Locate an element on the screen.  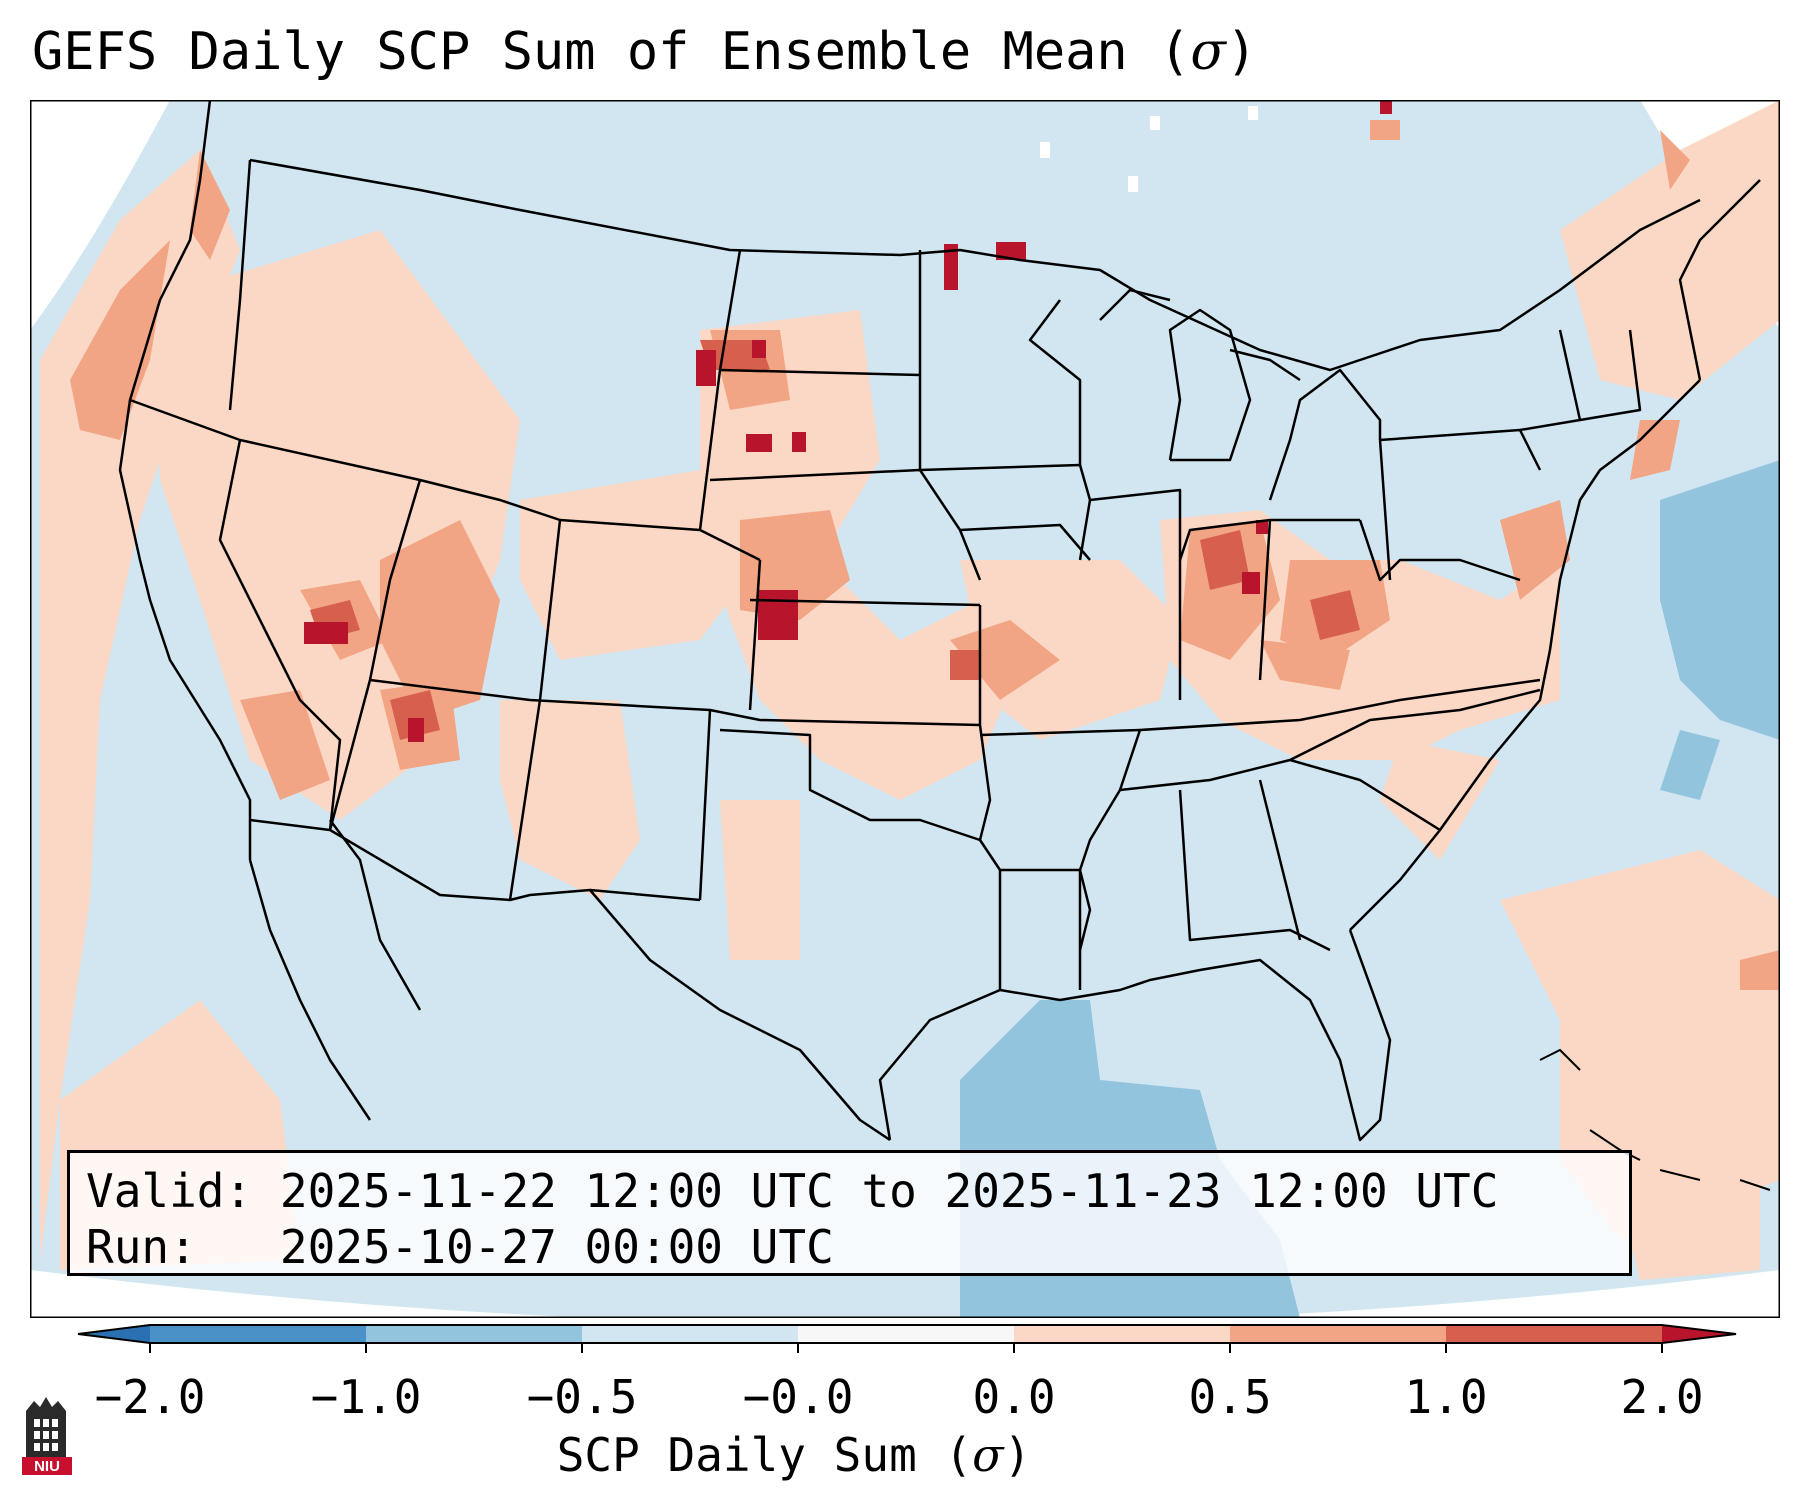
valid-label: Valid: is located at coordinates (169, 1191).